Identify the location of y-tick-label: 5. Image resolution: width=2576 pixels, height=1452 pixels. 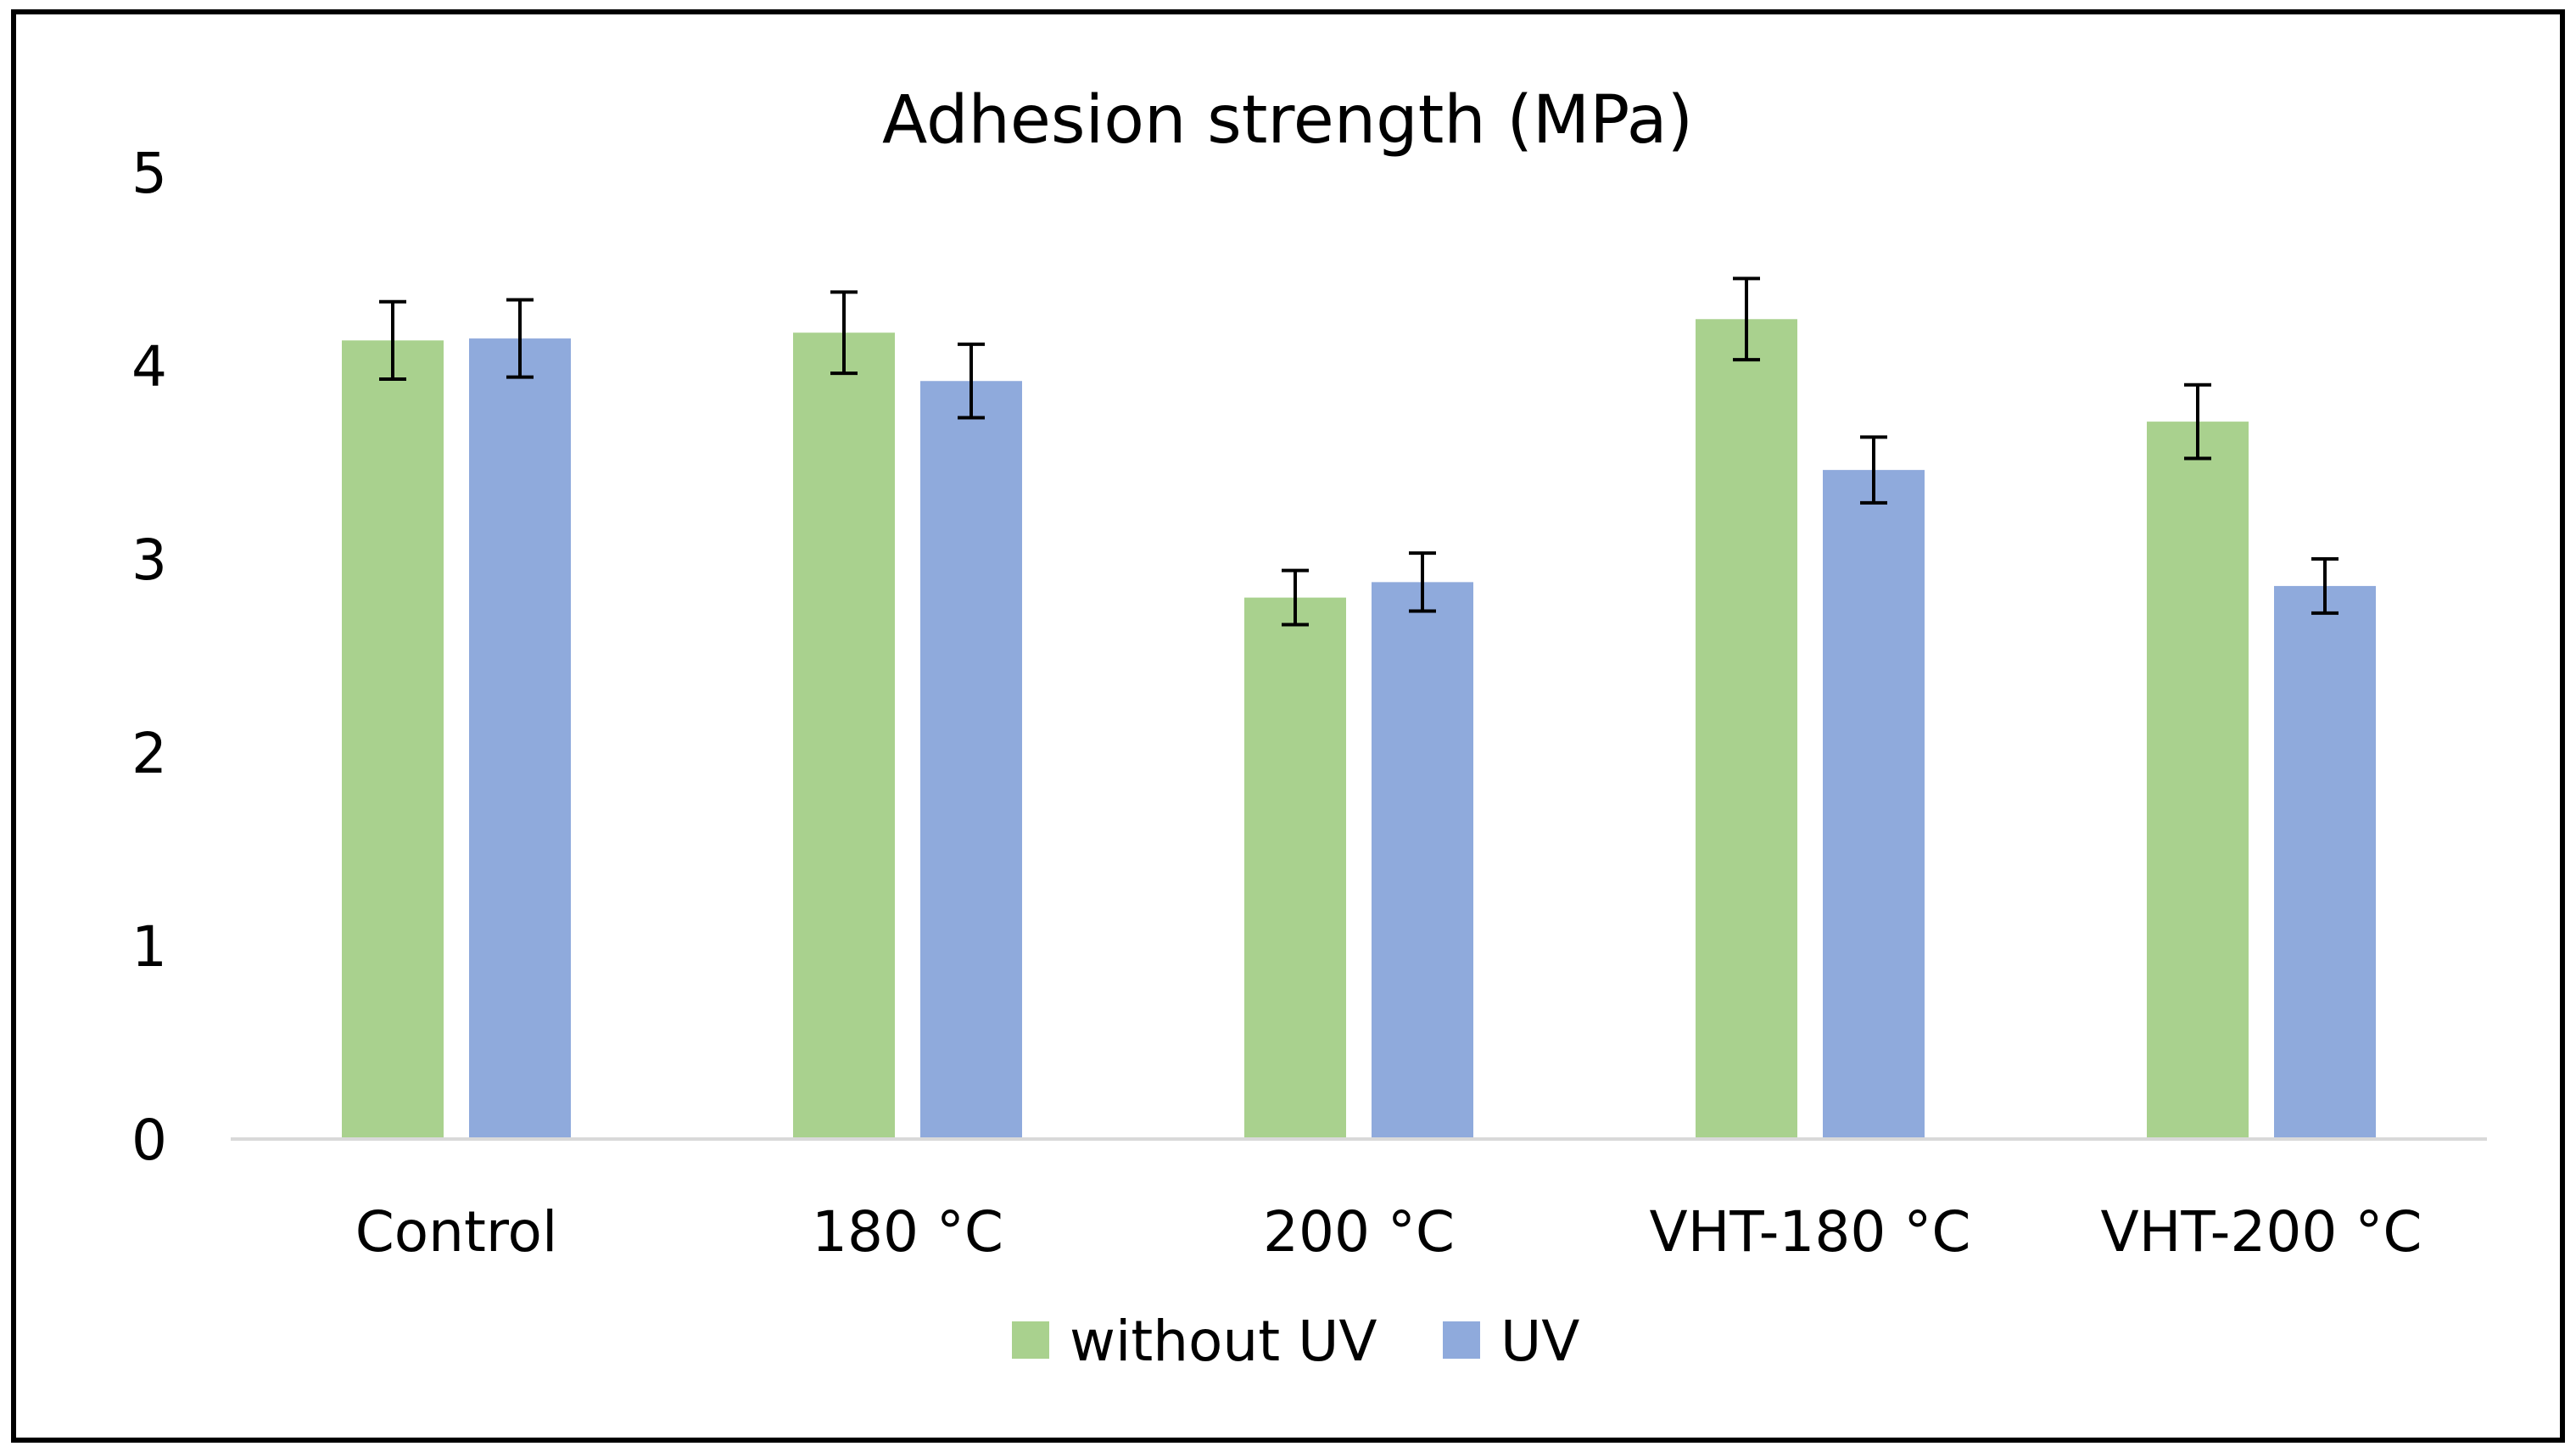
(149, 173).